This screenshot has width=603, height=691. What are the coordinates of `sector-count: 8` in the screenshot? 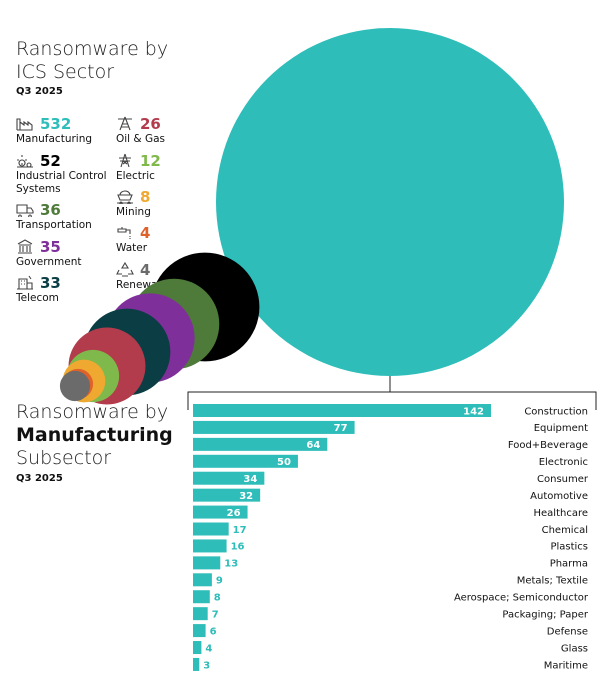 It's located at (145, 196).